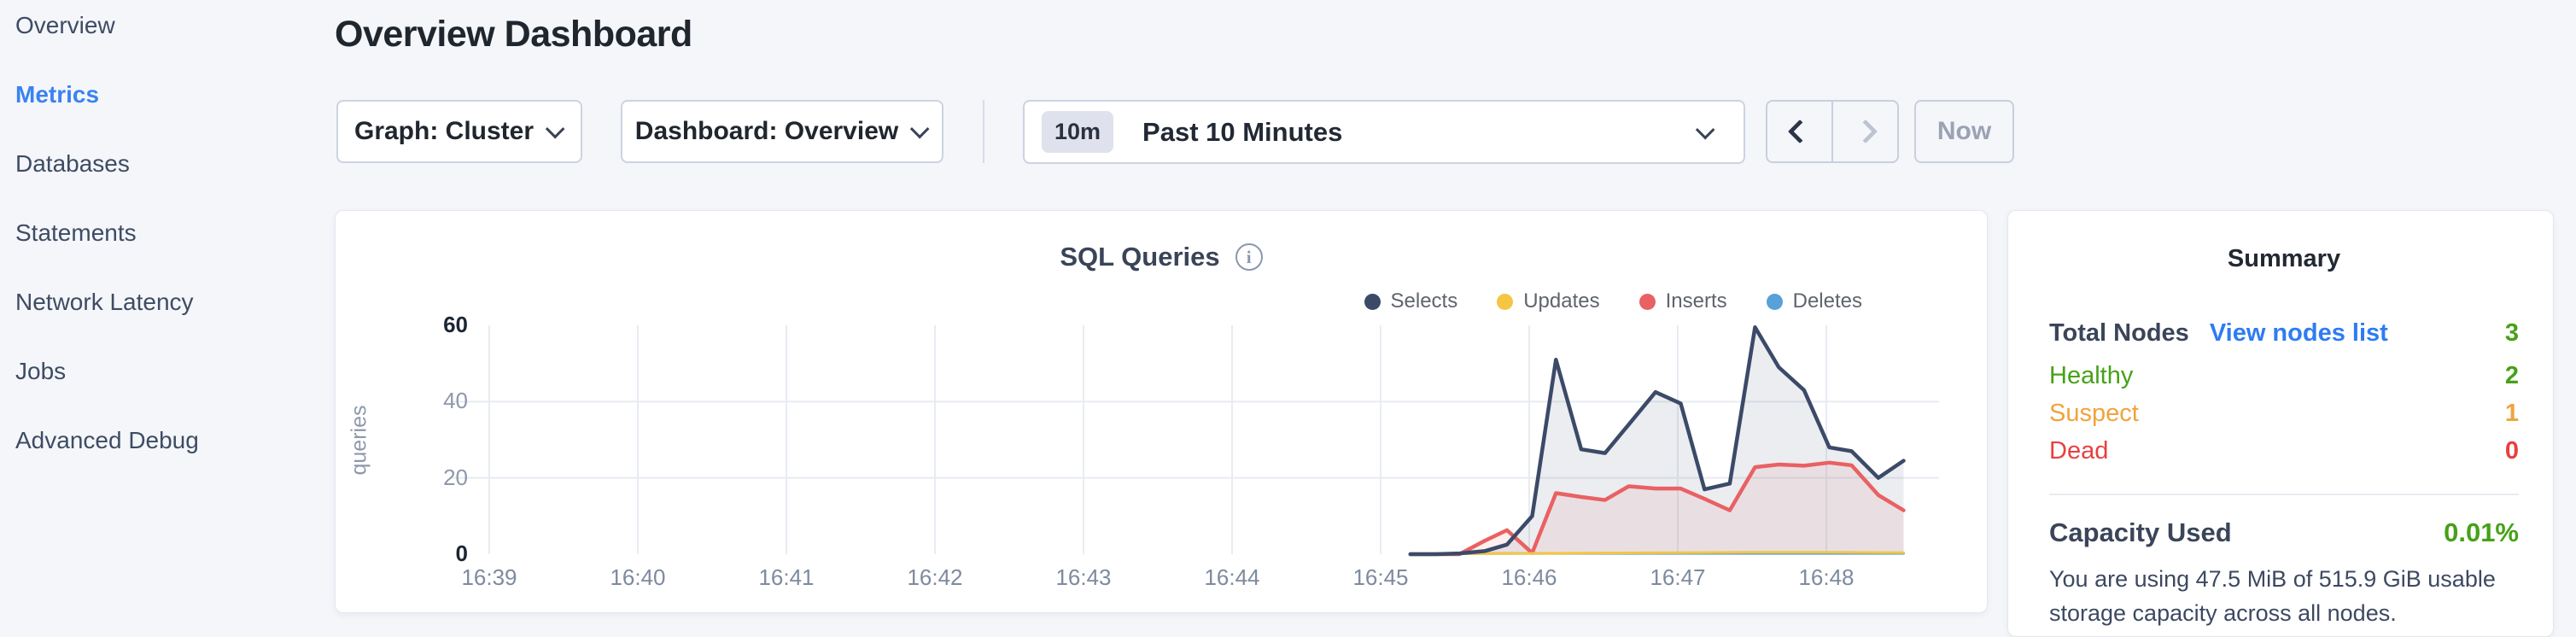  I want to click on x-axis-tick-label: 16:40, so click(638, 577).